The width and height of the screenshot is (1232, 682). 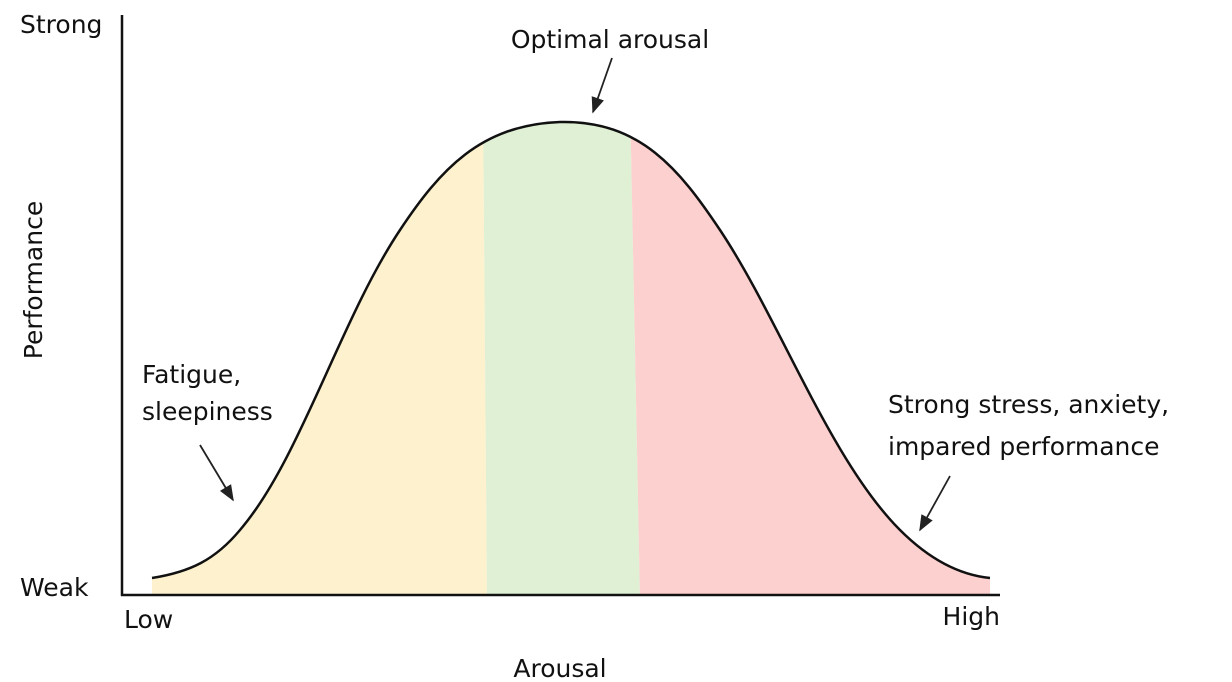 I want to click on x-left-label: Low, so click(x=148, y=619).